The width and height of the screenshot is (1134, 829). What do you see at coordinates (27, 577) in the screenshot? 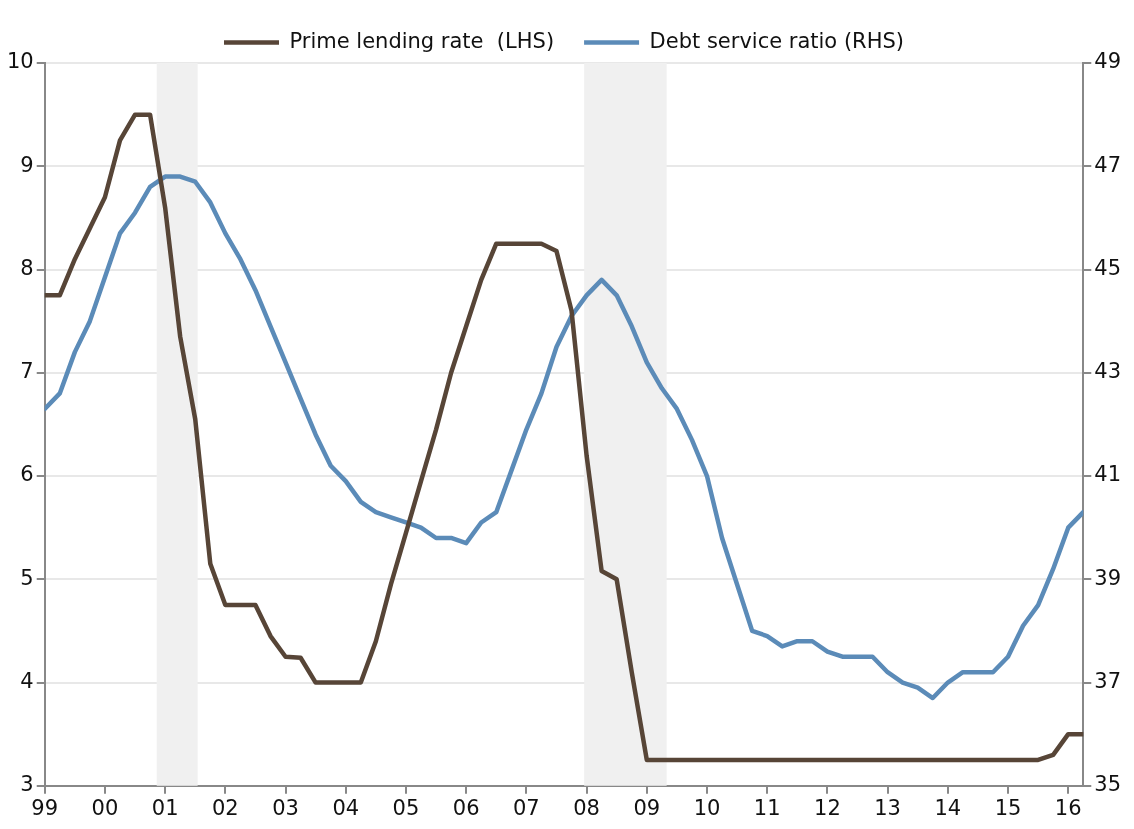
I see `y-tick-label: 5` at bounding box center [27, 577].